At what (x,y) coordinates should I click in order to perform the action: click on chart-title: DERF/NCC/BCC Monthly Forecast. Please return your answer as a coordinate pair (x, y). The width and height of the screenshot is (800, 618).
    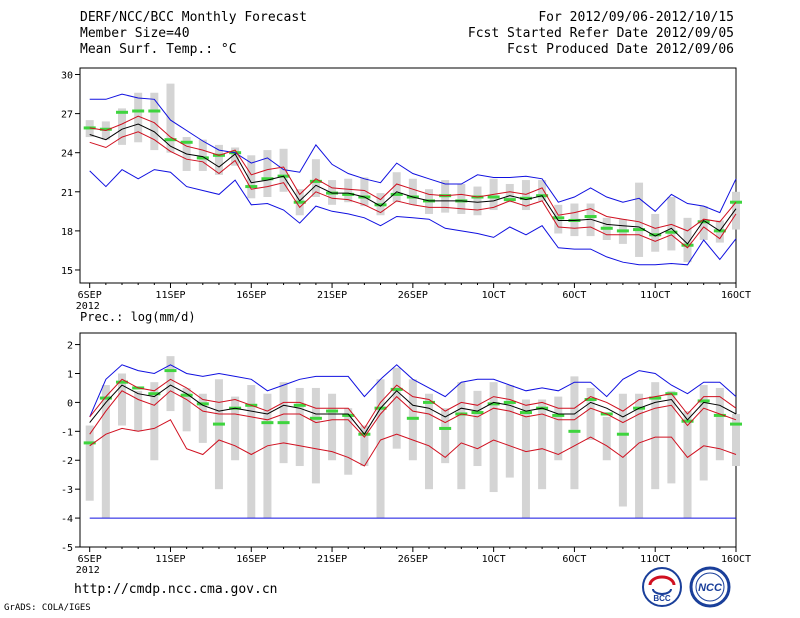
    Looking at the image, I should click on (193, 17).